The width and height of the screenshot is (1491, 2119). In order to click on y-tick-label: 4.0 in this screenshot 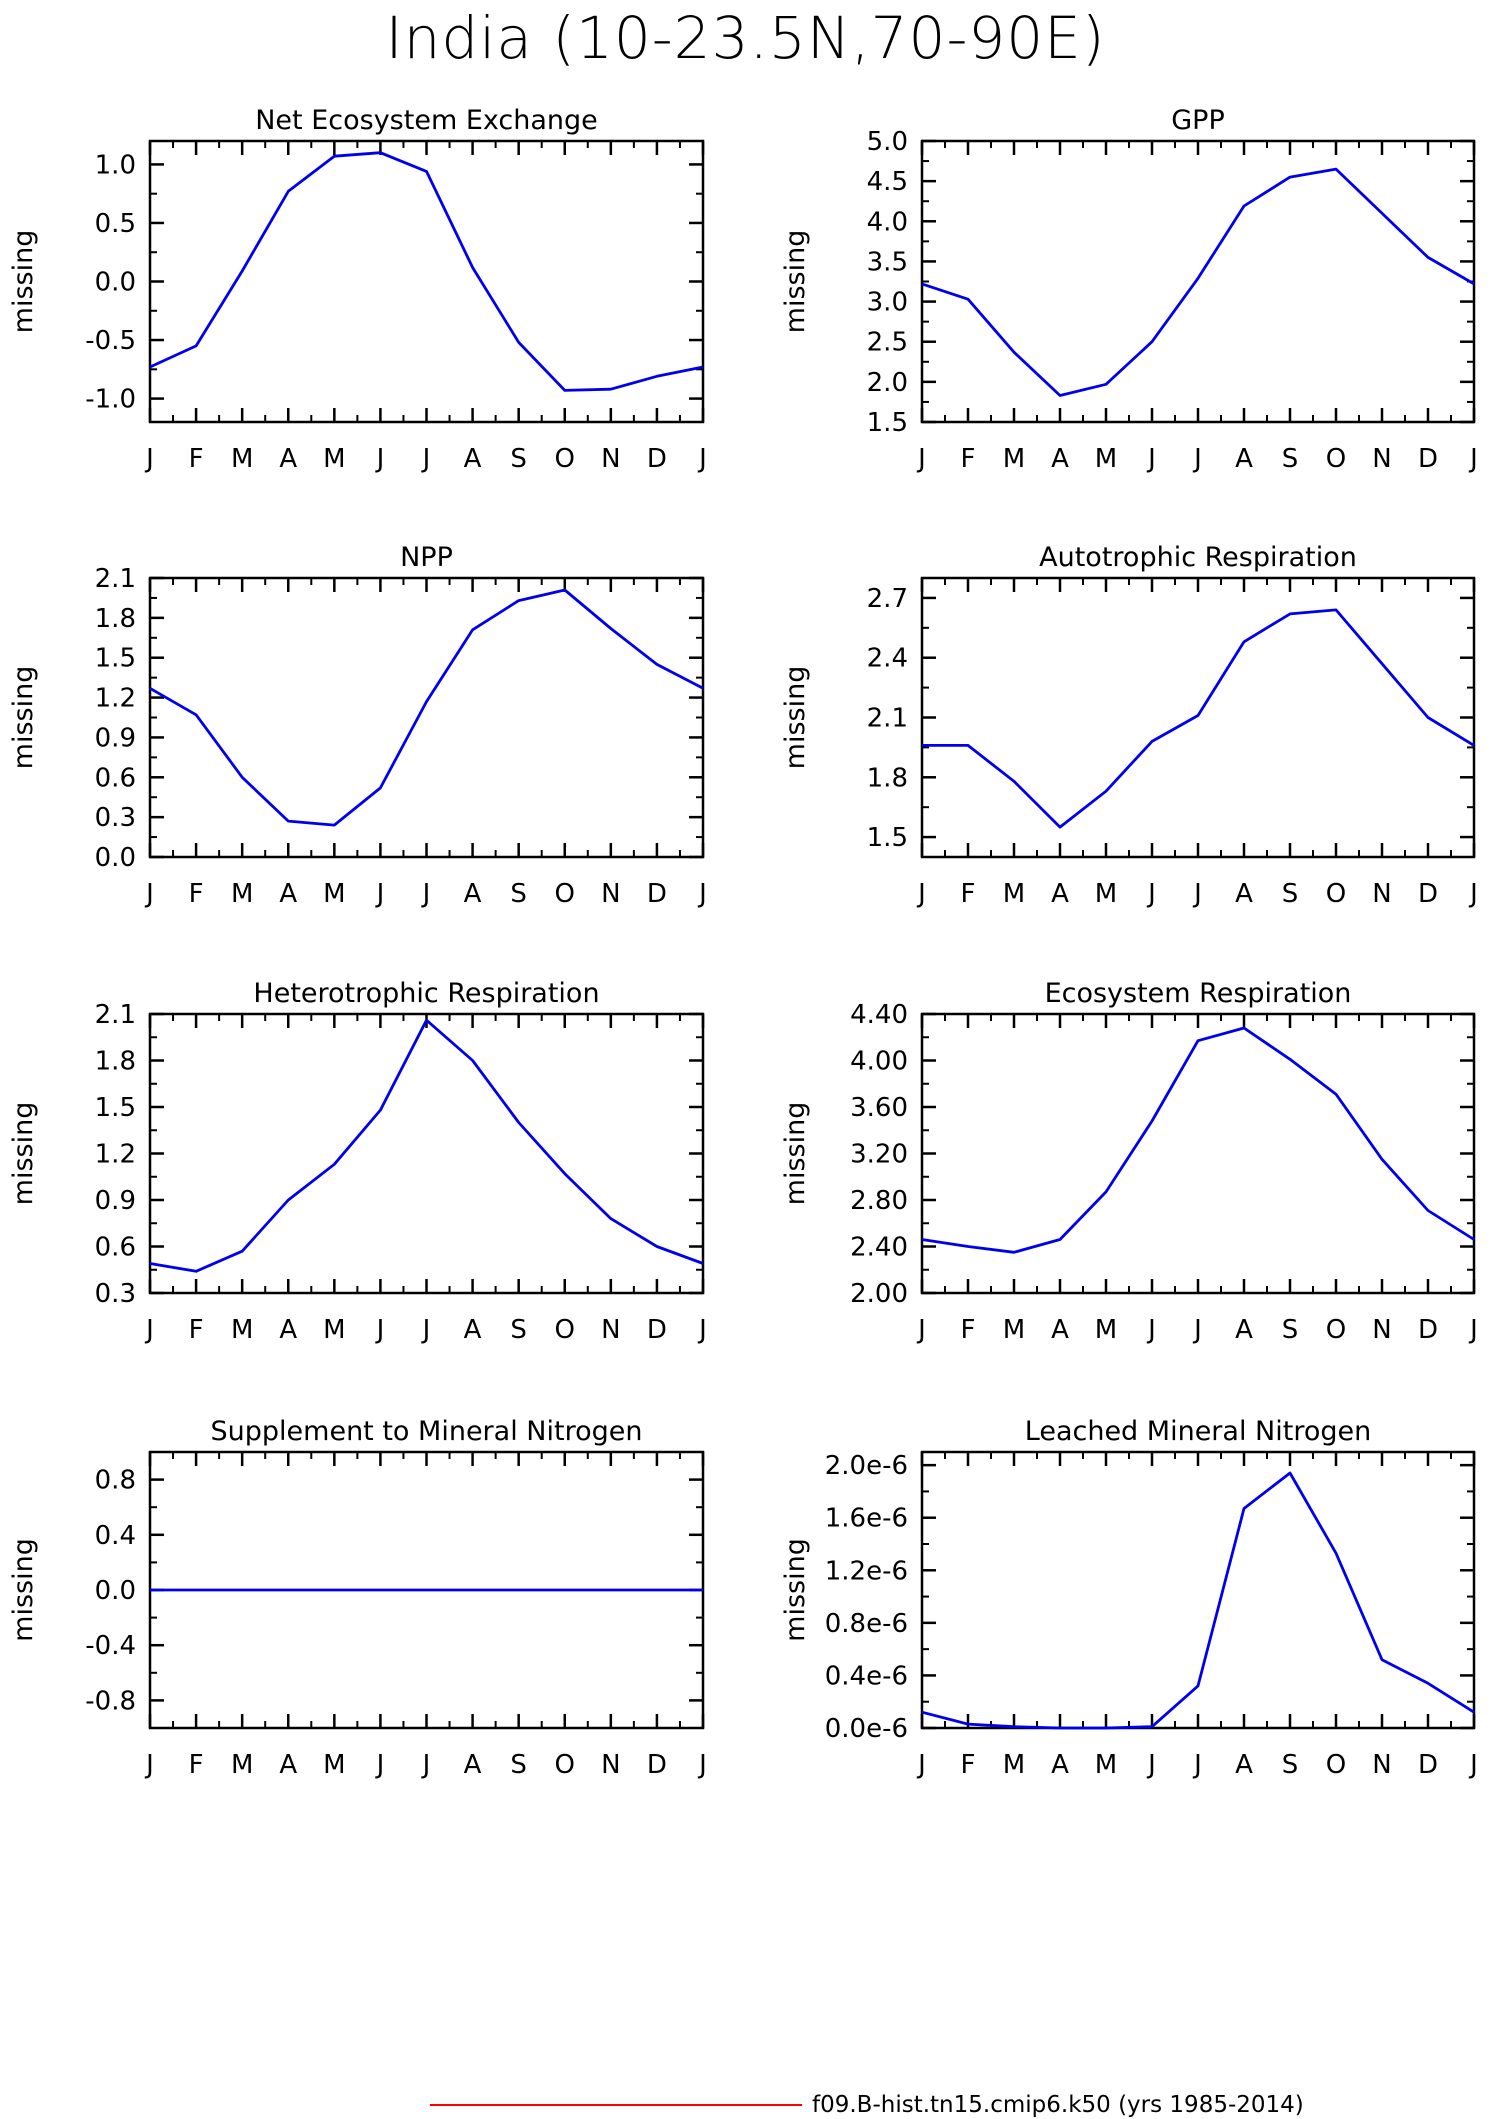, I will do `click(887, 222)`.